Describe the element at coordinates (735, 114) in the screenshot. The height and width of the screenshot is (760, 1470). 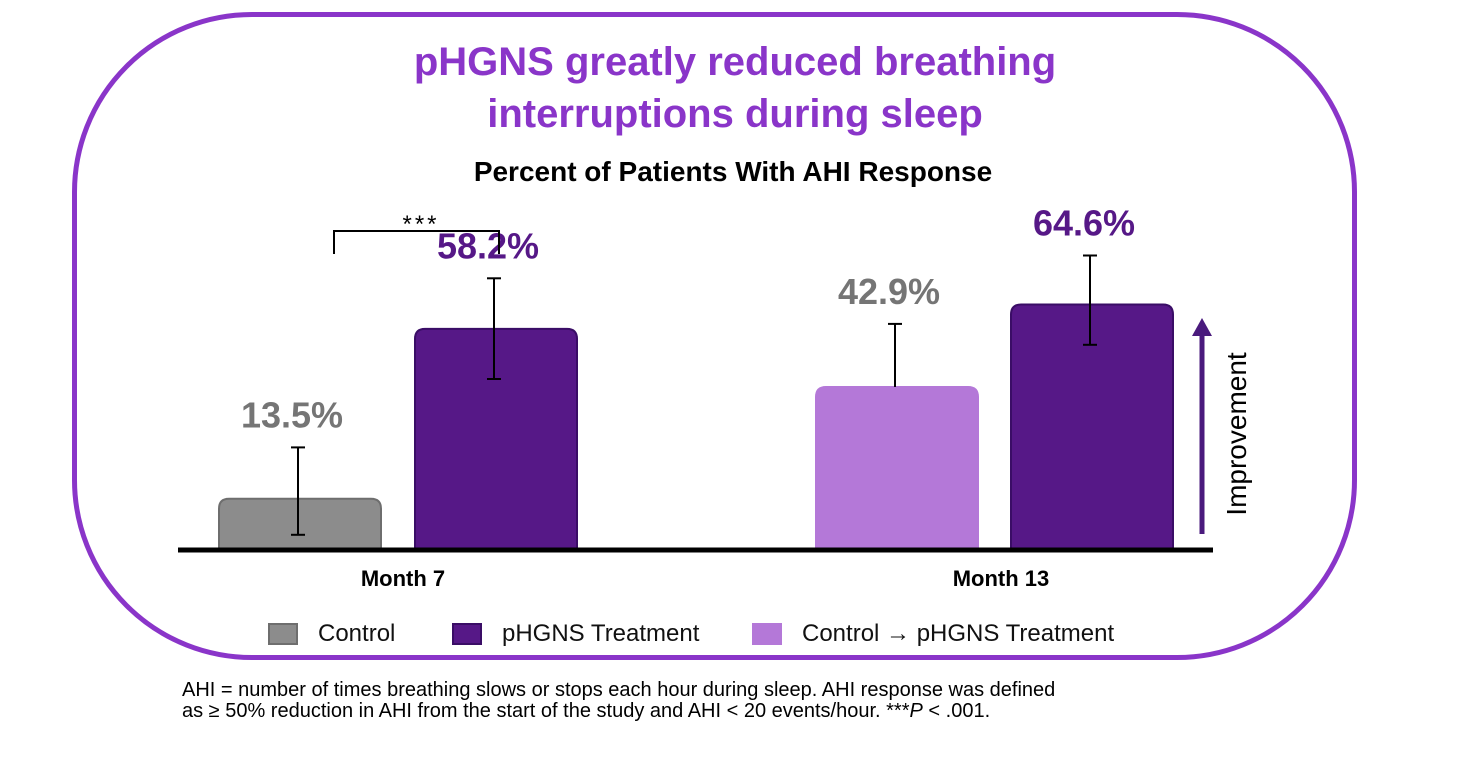
I see `headline-line-2: interruptions during sleep` at that location.